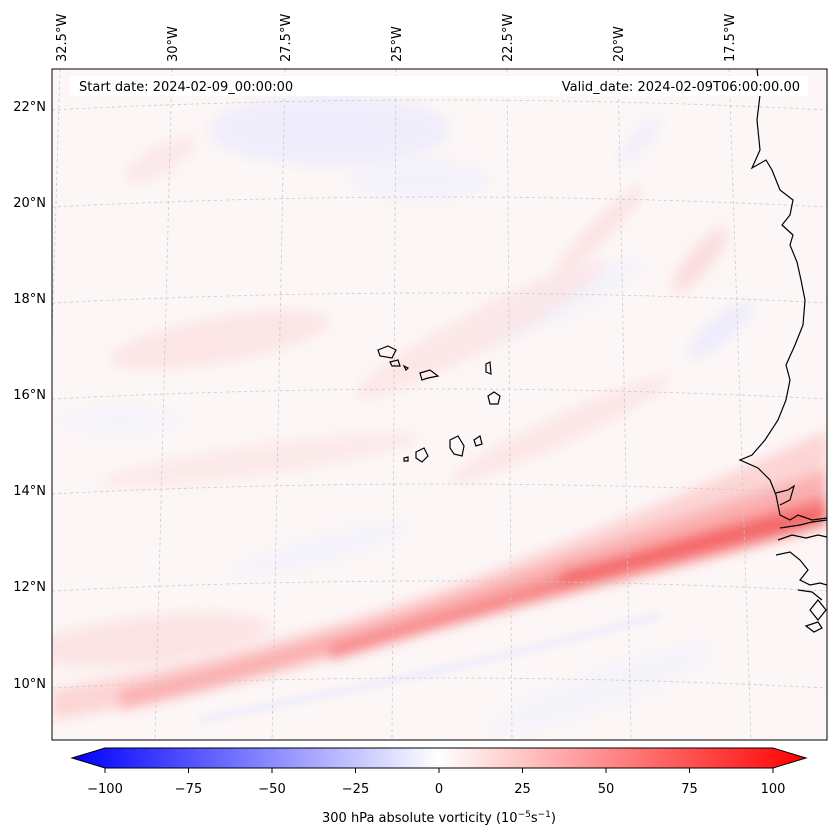  I want to click on lon-label: 20°W, so click(619, 44).